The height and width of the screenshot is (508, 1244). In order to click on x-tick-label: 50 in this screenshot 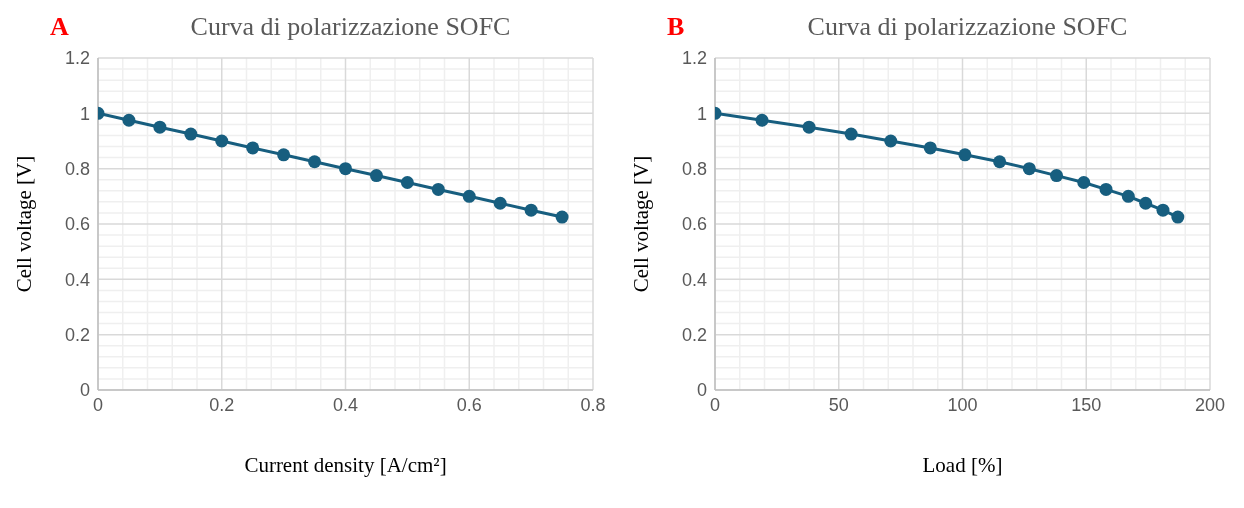, I will do `click(838, 404)`.